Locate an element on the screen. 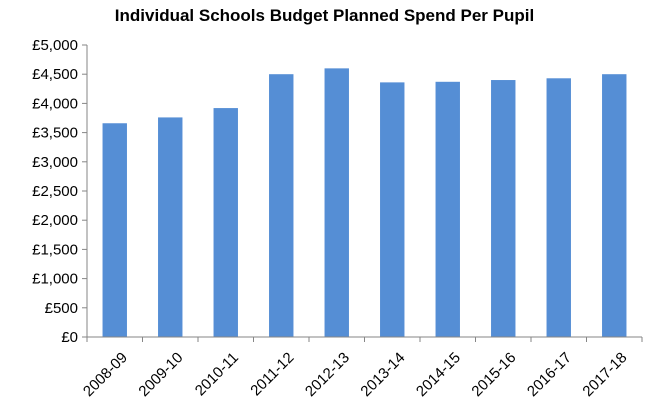 Image resolution: width=649 pixels, height=414 pixels. x-tick-label: 2012-13 is located at coordinates (327, 374).